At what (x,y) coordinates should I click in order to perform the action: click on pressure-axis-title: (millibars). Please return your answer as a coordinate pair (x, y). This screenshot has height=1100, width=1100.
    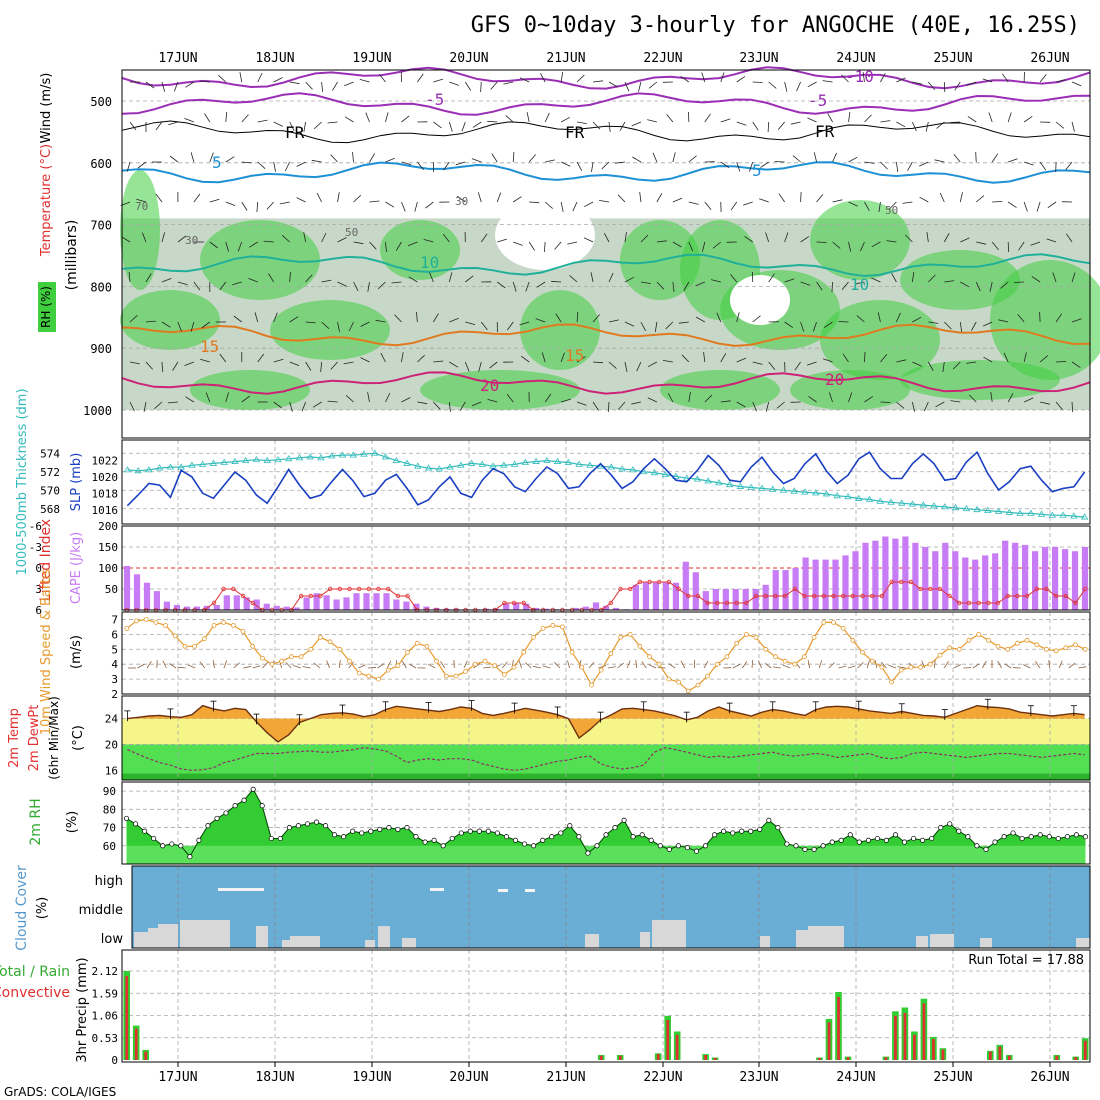
    Looking at the image, I should click on (72, 255).